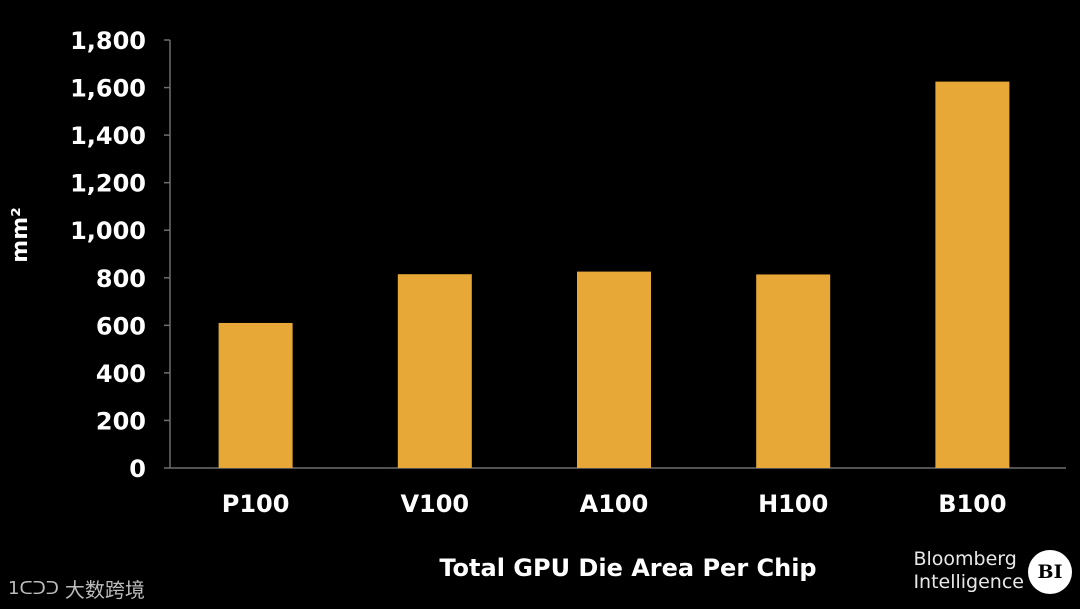  Describe the element at coordinates (20, 234) in the screenshot. I see `y-axis-title: mm²` at that location.